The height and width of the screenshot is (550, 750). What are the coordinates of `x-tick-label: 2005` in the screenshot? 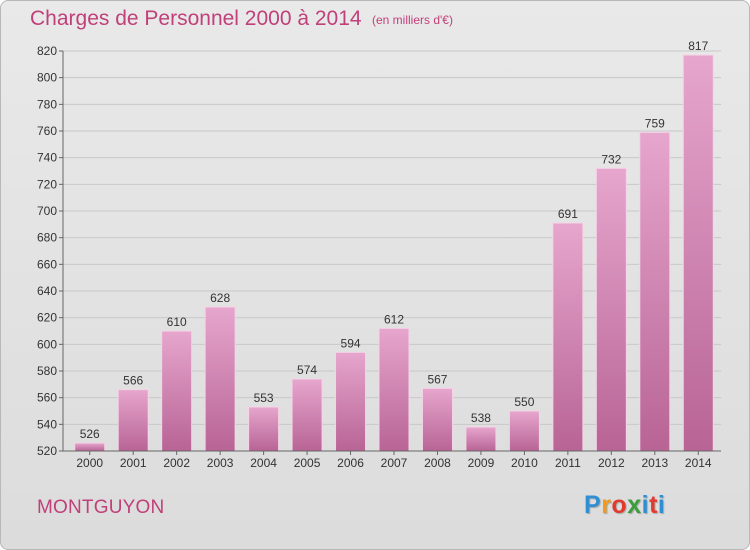 It's located at (307, 463).